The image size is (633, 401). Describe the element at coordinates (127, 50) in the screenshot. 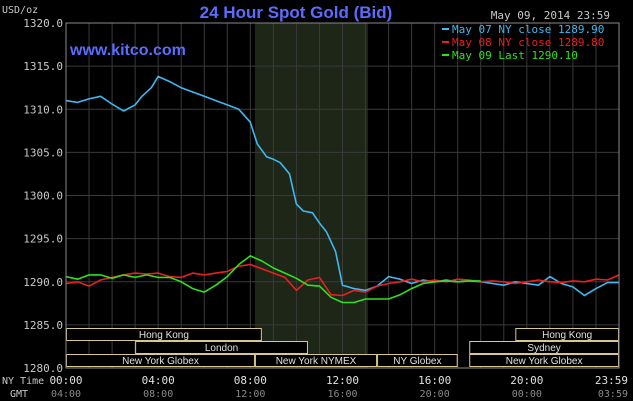

I see `site-url: www.kitco.com` at that location.